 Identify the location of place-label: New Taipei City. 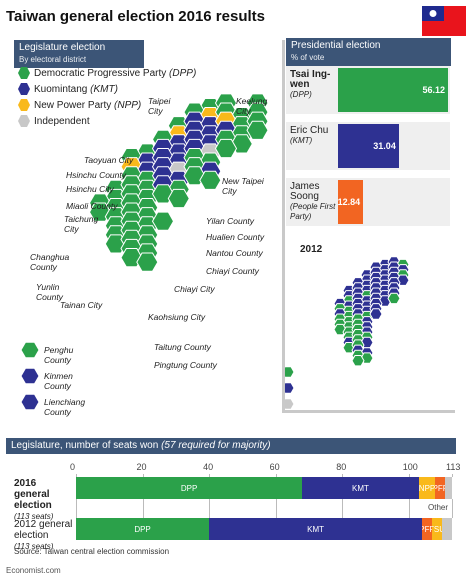
(243, 186).